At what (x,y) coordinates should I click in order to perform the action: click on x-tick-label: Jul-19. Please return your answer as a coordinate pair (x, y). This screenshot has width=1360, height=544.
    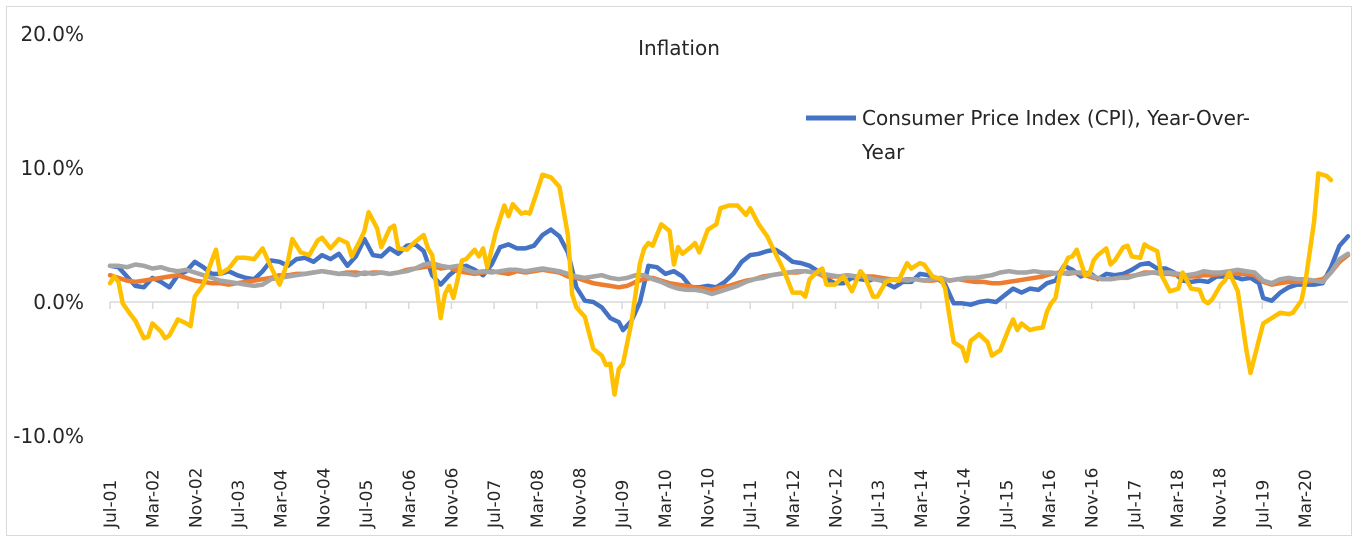
    Looking at the image, I should click on (1263, 504).